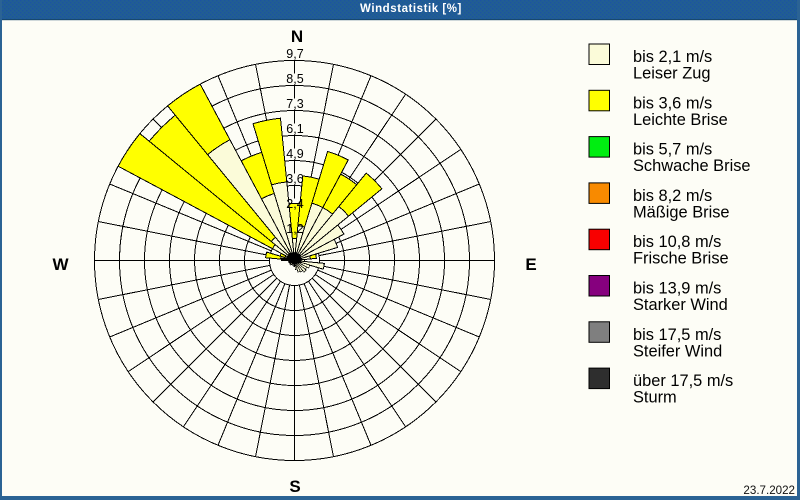 The image size is (800, 500). What do you see at coordinates (680, 305) in the screenshot?
I see `svg-text: Starker Wind` at bounding box center [680, 305].